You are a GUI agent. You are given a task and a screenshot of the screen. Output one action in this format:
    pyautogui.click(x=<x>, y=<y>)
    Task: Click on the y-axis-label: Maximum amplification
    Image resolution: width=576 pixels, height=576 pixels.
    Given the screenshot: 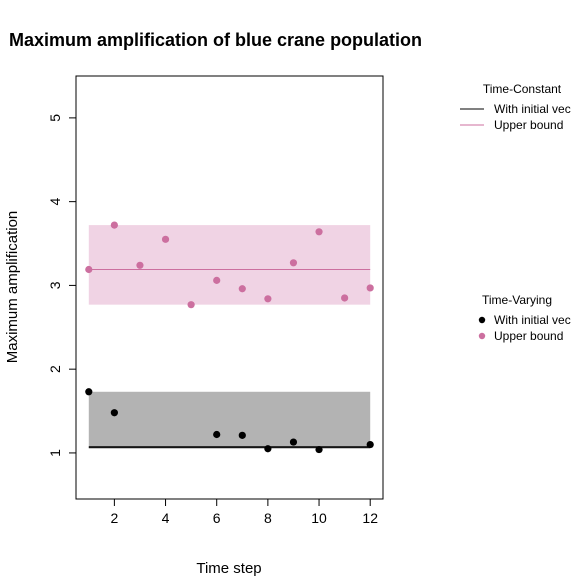 What is the action you would take?
    pyautogui.click(x=12, y=287)
    